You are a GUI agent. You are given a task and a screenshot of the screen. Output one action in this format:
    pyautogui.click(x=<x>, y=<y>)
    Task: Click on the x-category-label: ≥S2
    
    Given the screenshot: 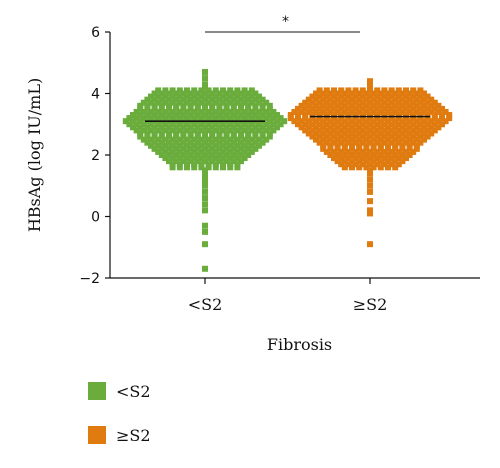 What is the action you would take?
    pyautogui.click(x=370, y=304)
    